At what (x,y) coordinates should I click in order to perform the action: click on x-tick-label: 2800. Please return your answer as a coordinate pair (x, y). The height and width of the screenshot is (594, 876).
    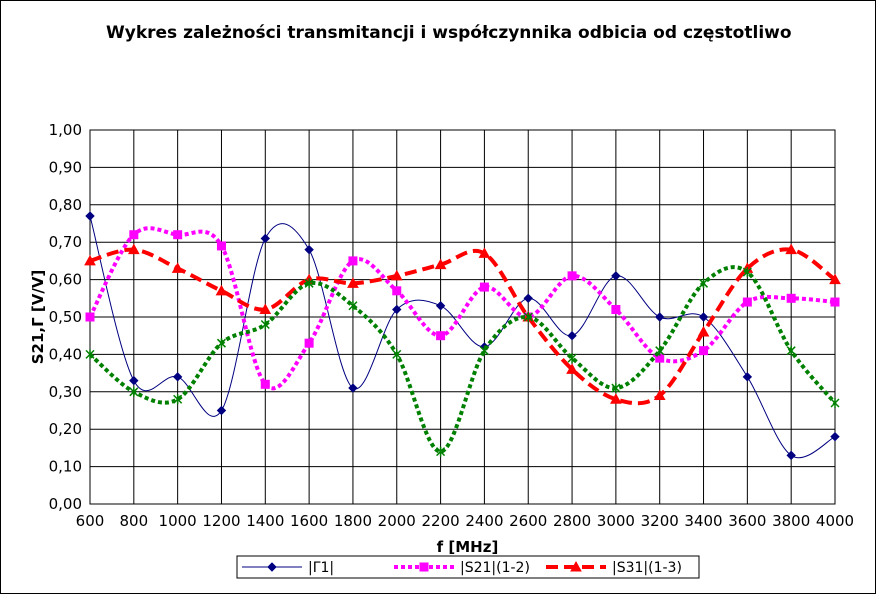
    Looking at the image, I should click on (572, 521).